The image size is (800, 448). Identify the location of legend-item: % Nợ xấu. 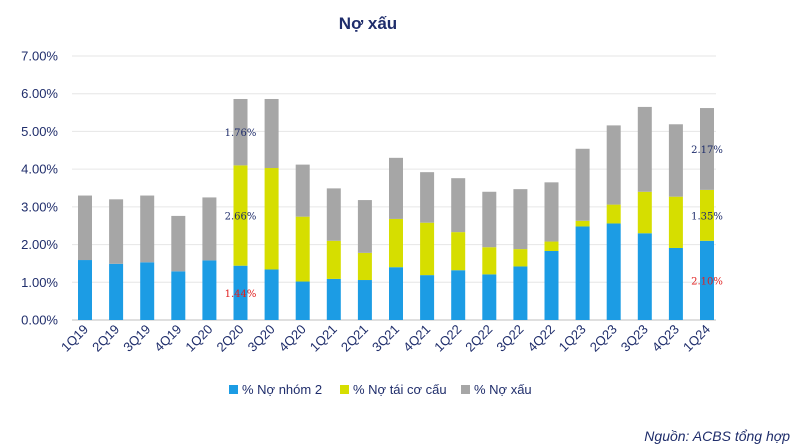
(496, 389).